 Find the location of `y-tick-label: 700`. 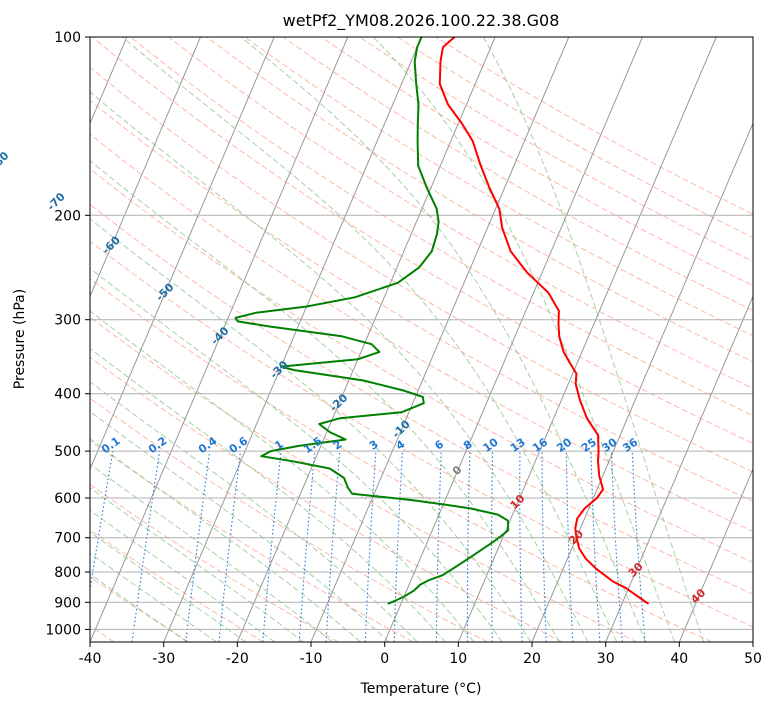

y-tick-label: 700 is located at coordinates (67, 539).